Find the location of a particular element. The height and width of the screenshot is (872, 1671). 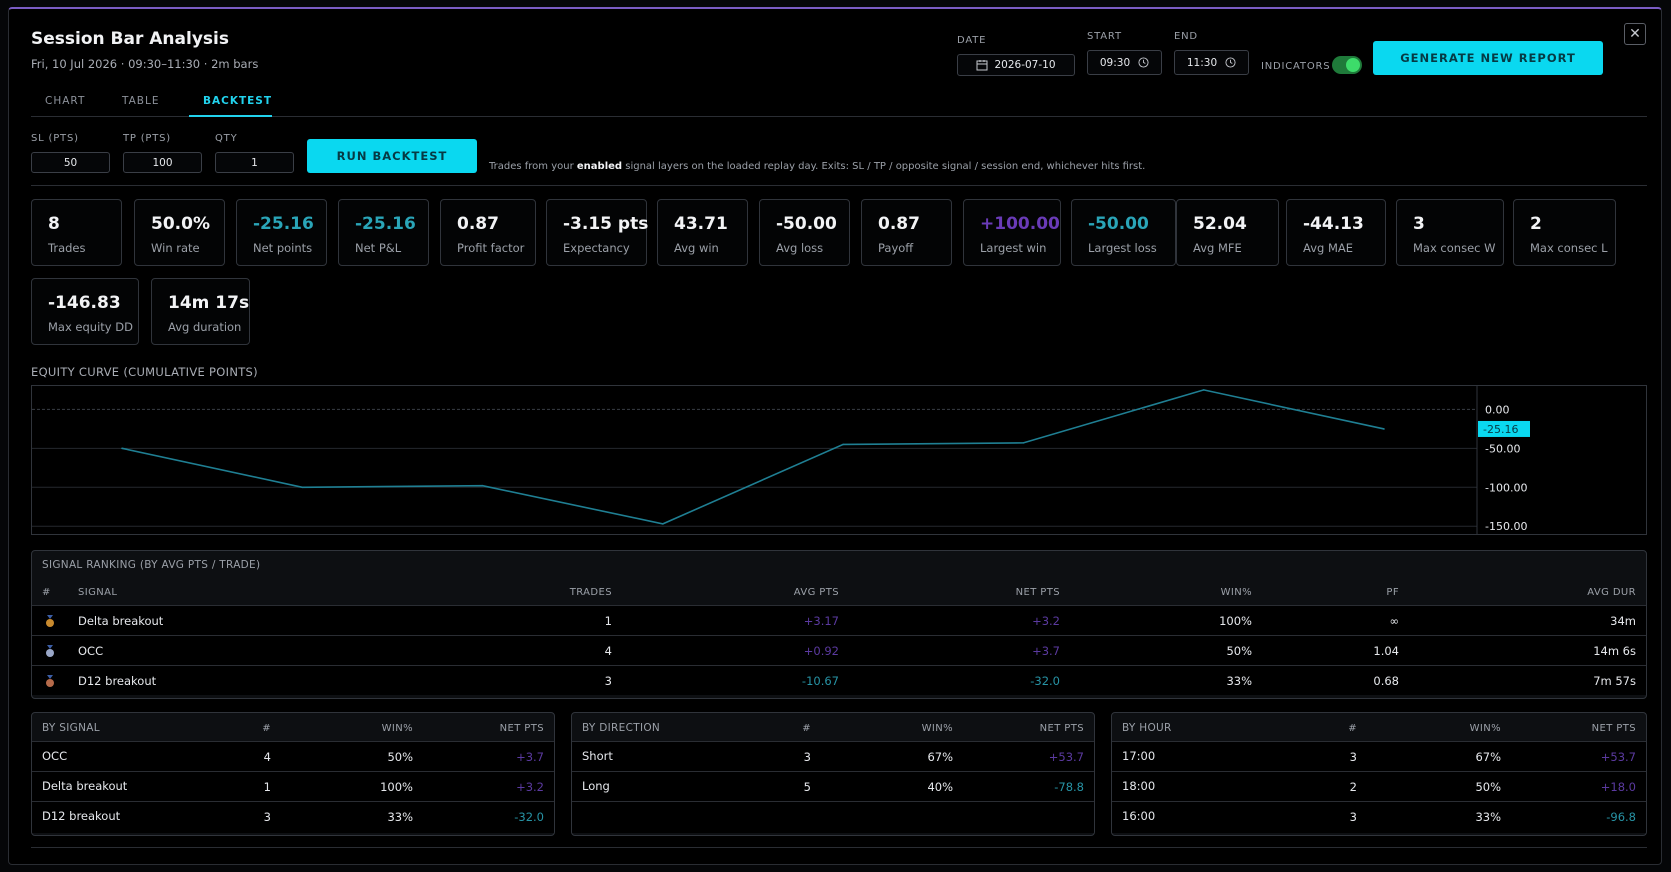

generate-report-button: GENERATE NEW REPORT is located at coordinates (1488, 58).